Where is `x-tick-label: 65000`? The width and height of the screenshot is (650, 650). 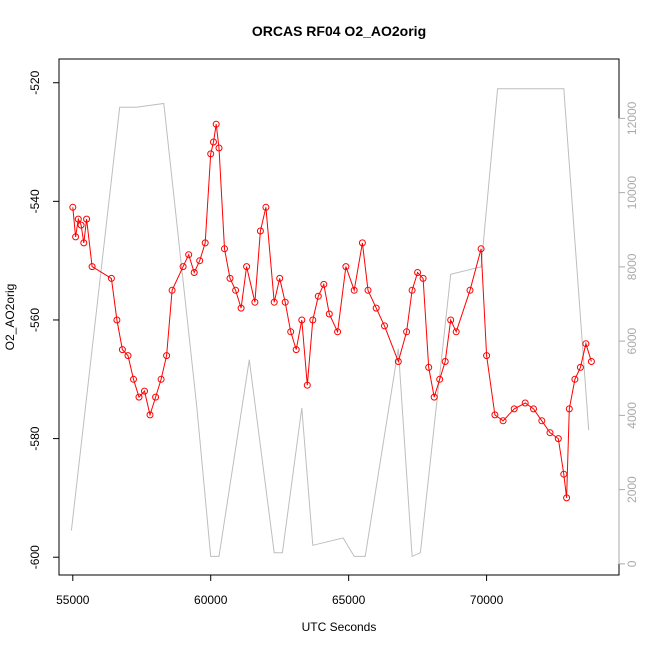 x-tick-label: 65000 is located at coordinates (349, 600).